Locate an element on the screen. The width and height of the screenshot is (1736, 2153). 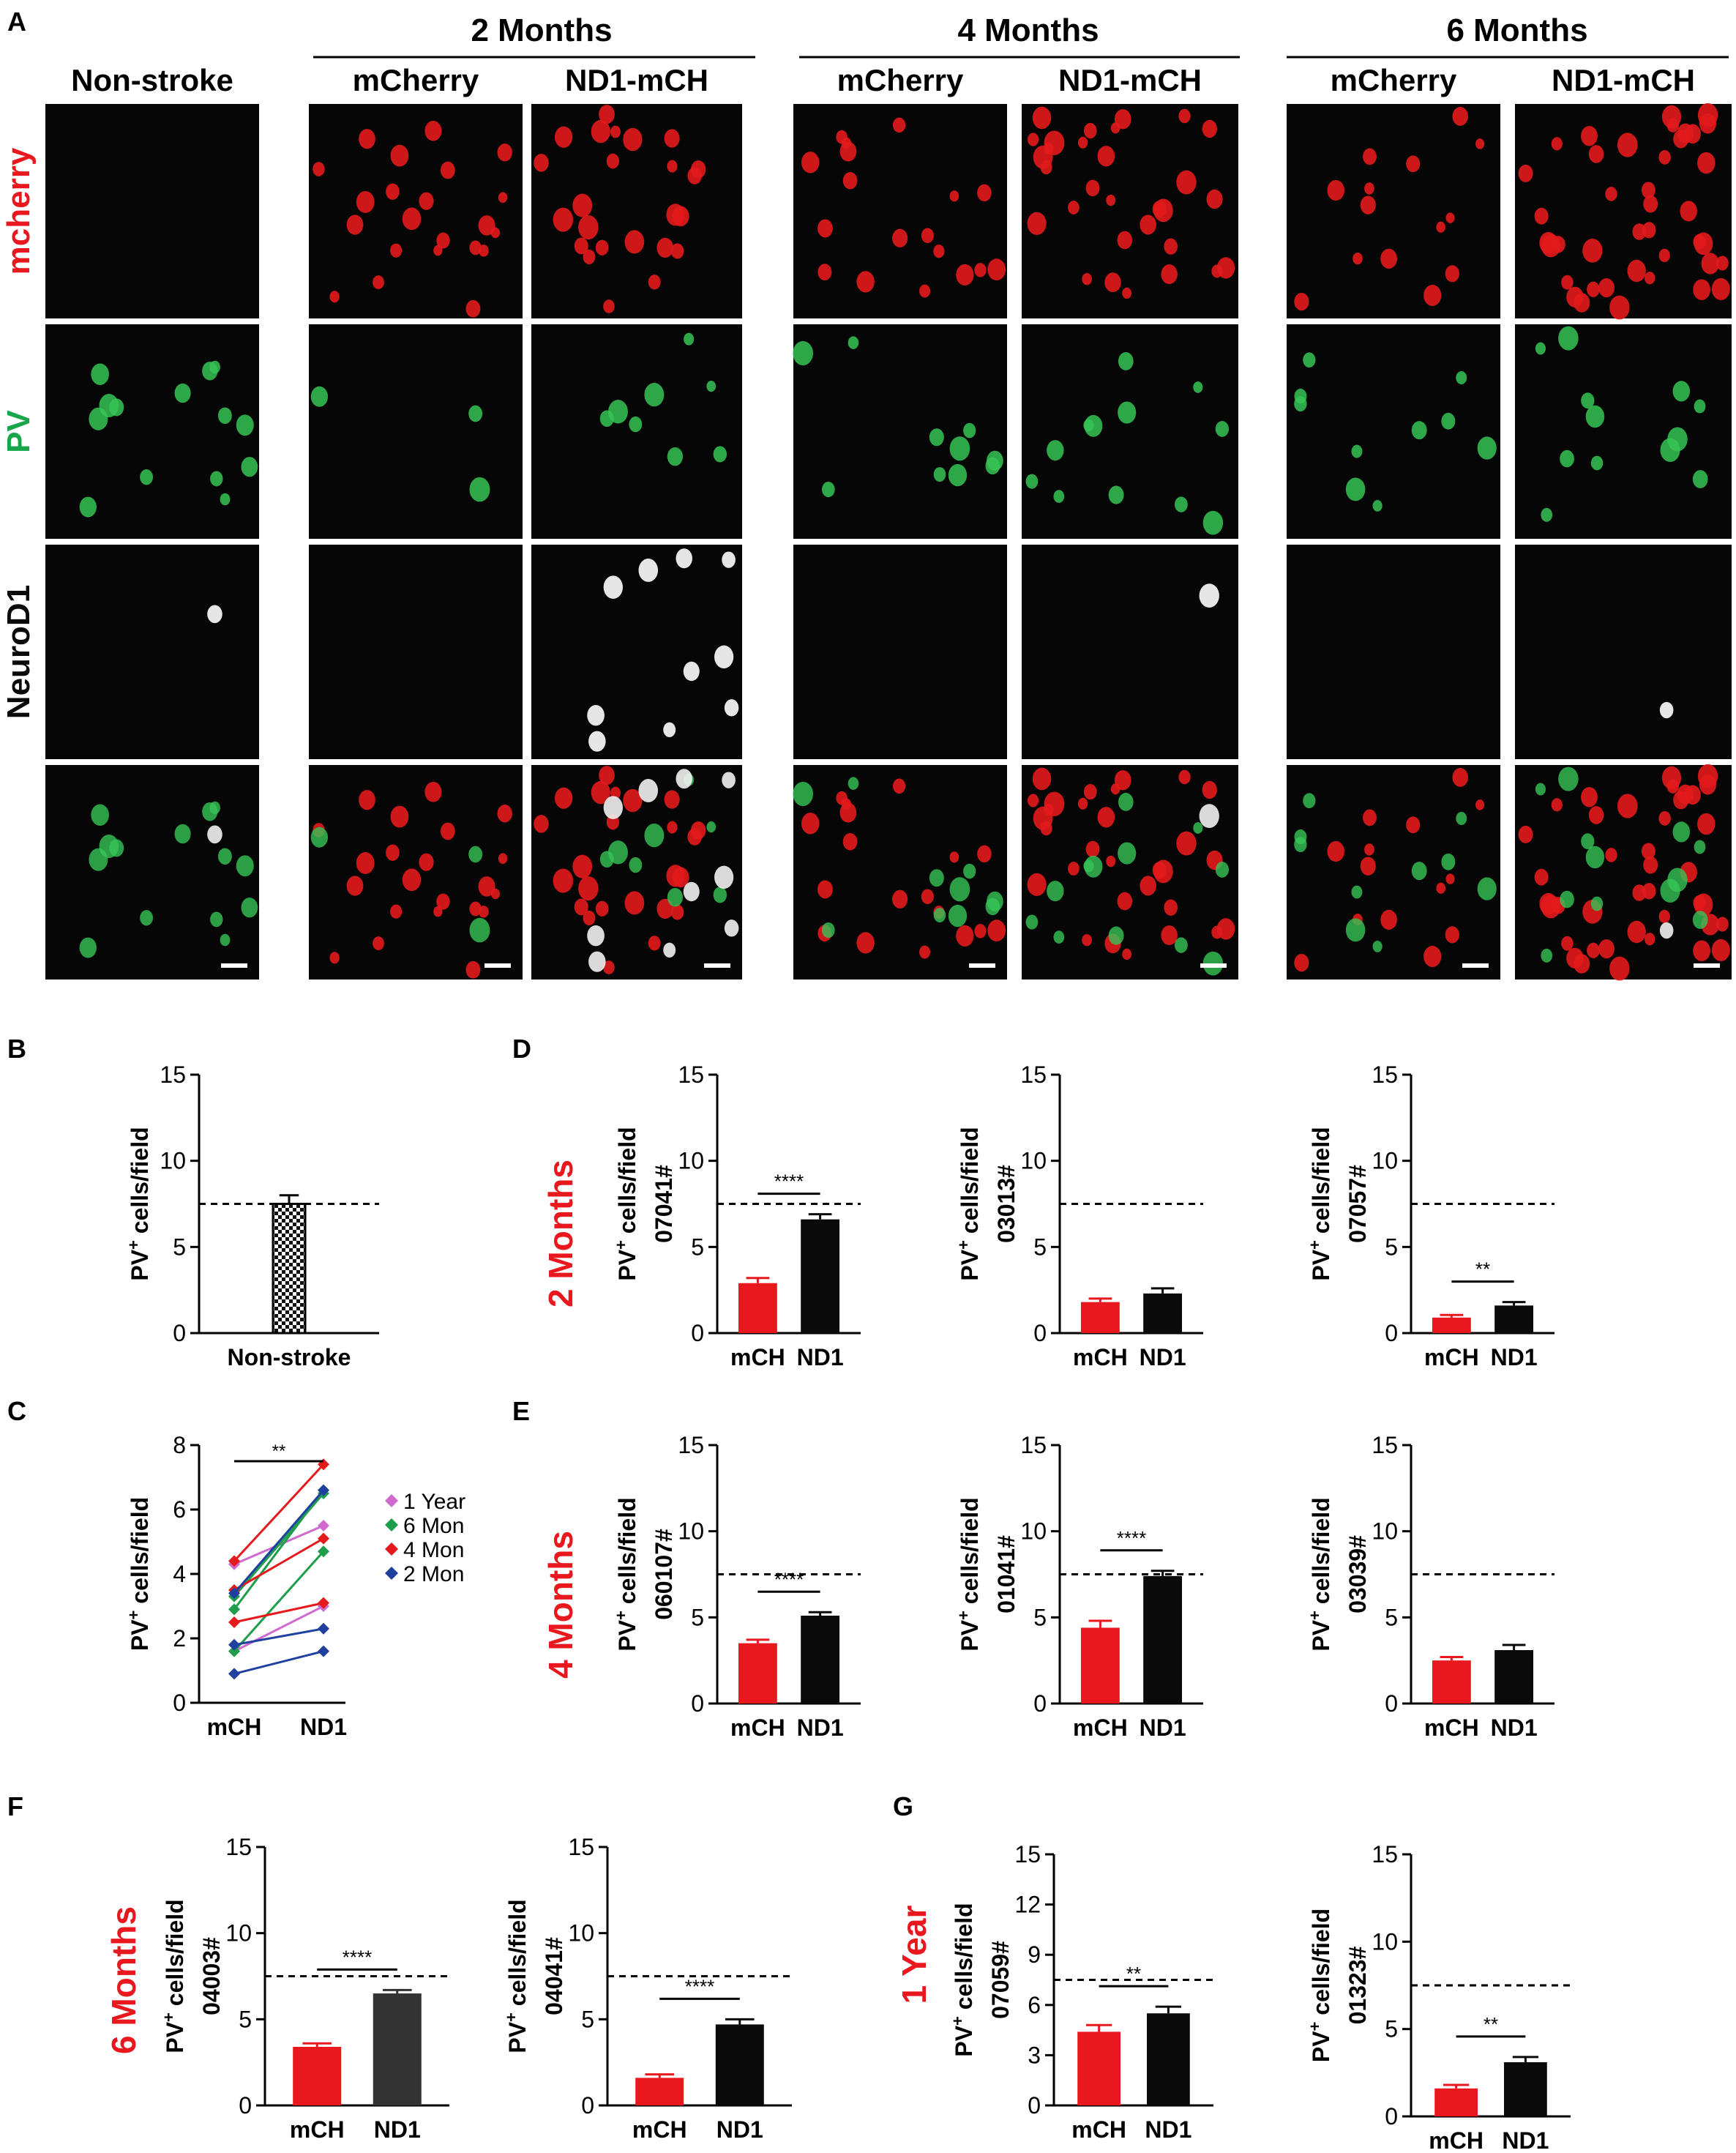
column-header-3: mCherry is located at coordinates (901, 80).